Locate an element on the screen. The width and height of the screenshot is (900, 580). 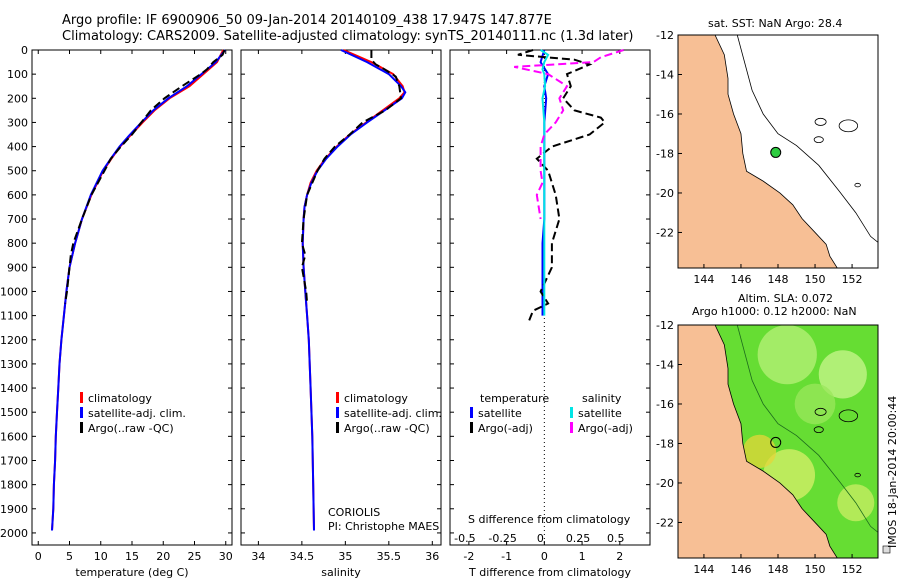
series-line-salinity-argo-adj- is located at coordinates (568, 134).